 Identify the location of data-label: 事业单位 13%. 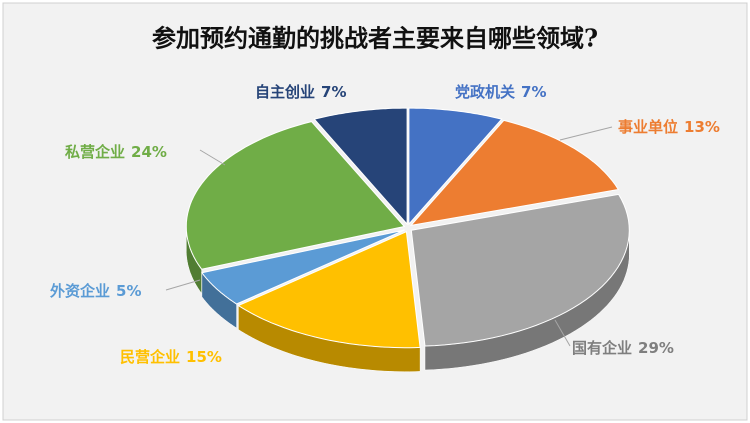
(669, 127).